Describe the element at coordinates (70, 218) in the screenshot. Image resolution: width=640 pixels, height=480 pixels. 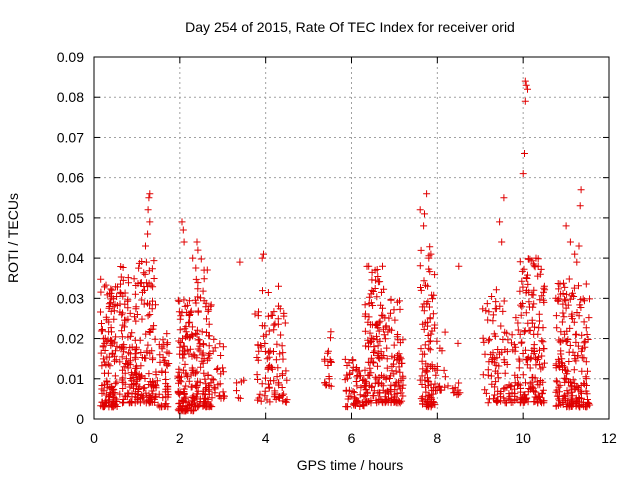
I see `y-tick-label: 0.05` at that location.